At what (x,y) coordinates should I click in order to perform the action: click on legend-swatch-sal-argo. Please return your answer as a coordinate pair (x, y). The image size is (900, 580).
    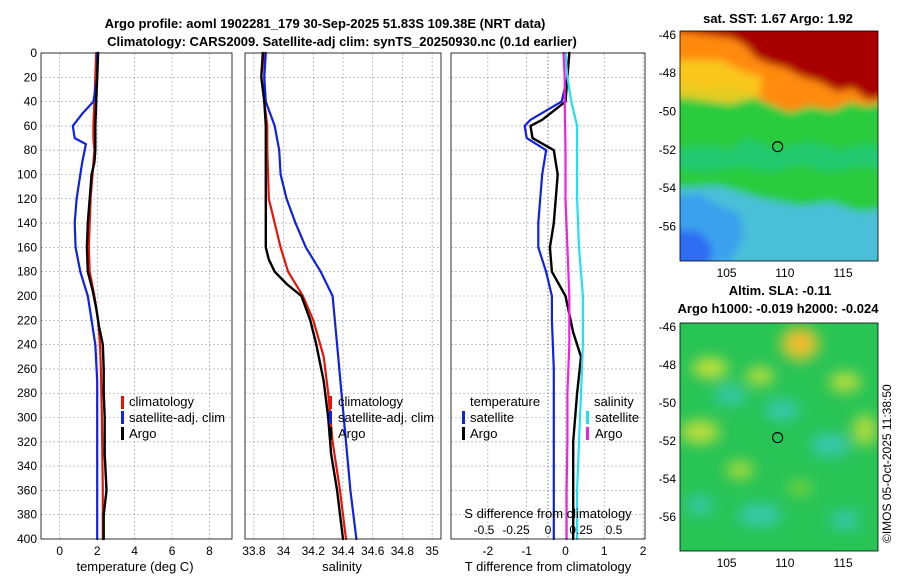
    Looking at the image, I should click on (587, 433).